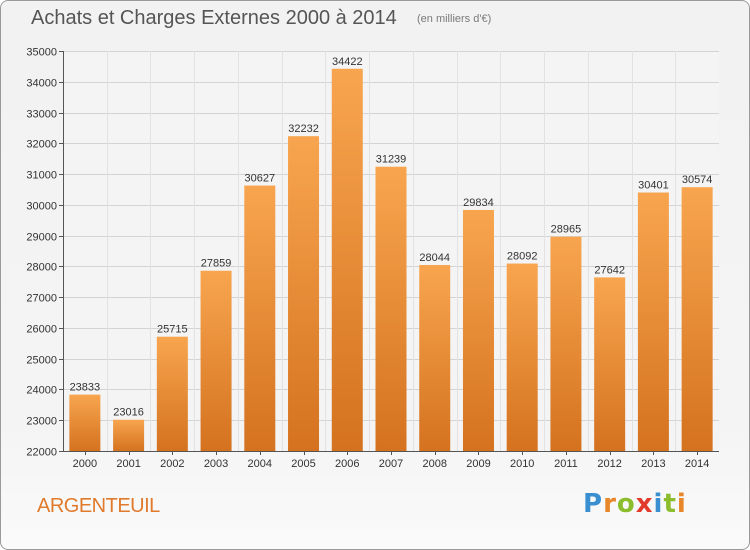  Describe the element at coordinates (609, 464) in the screenshot. I see `x-tick-label: 2012` at that location.